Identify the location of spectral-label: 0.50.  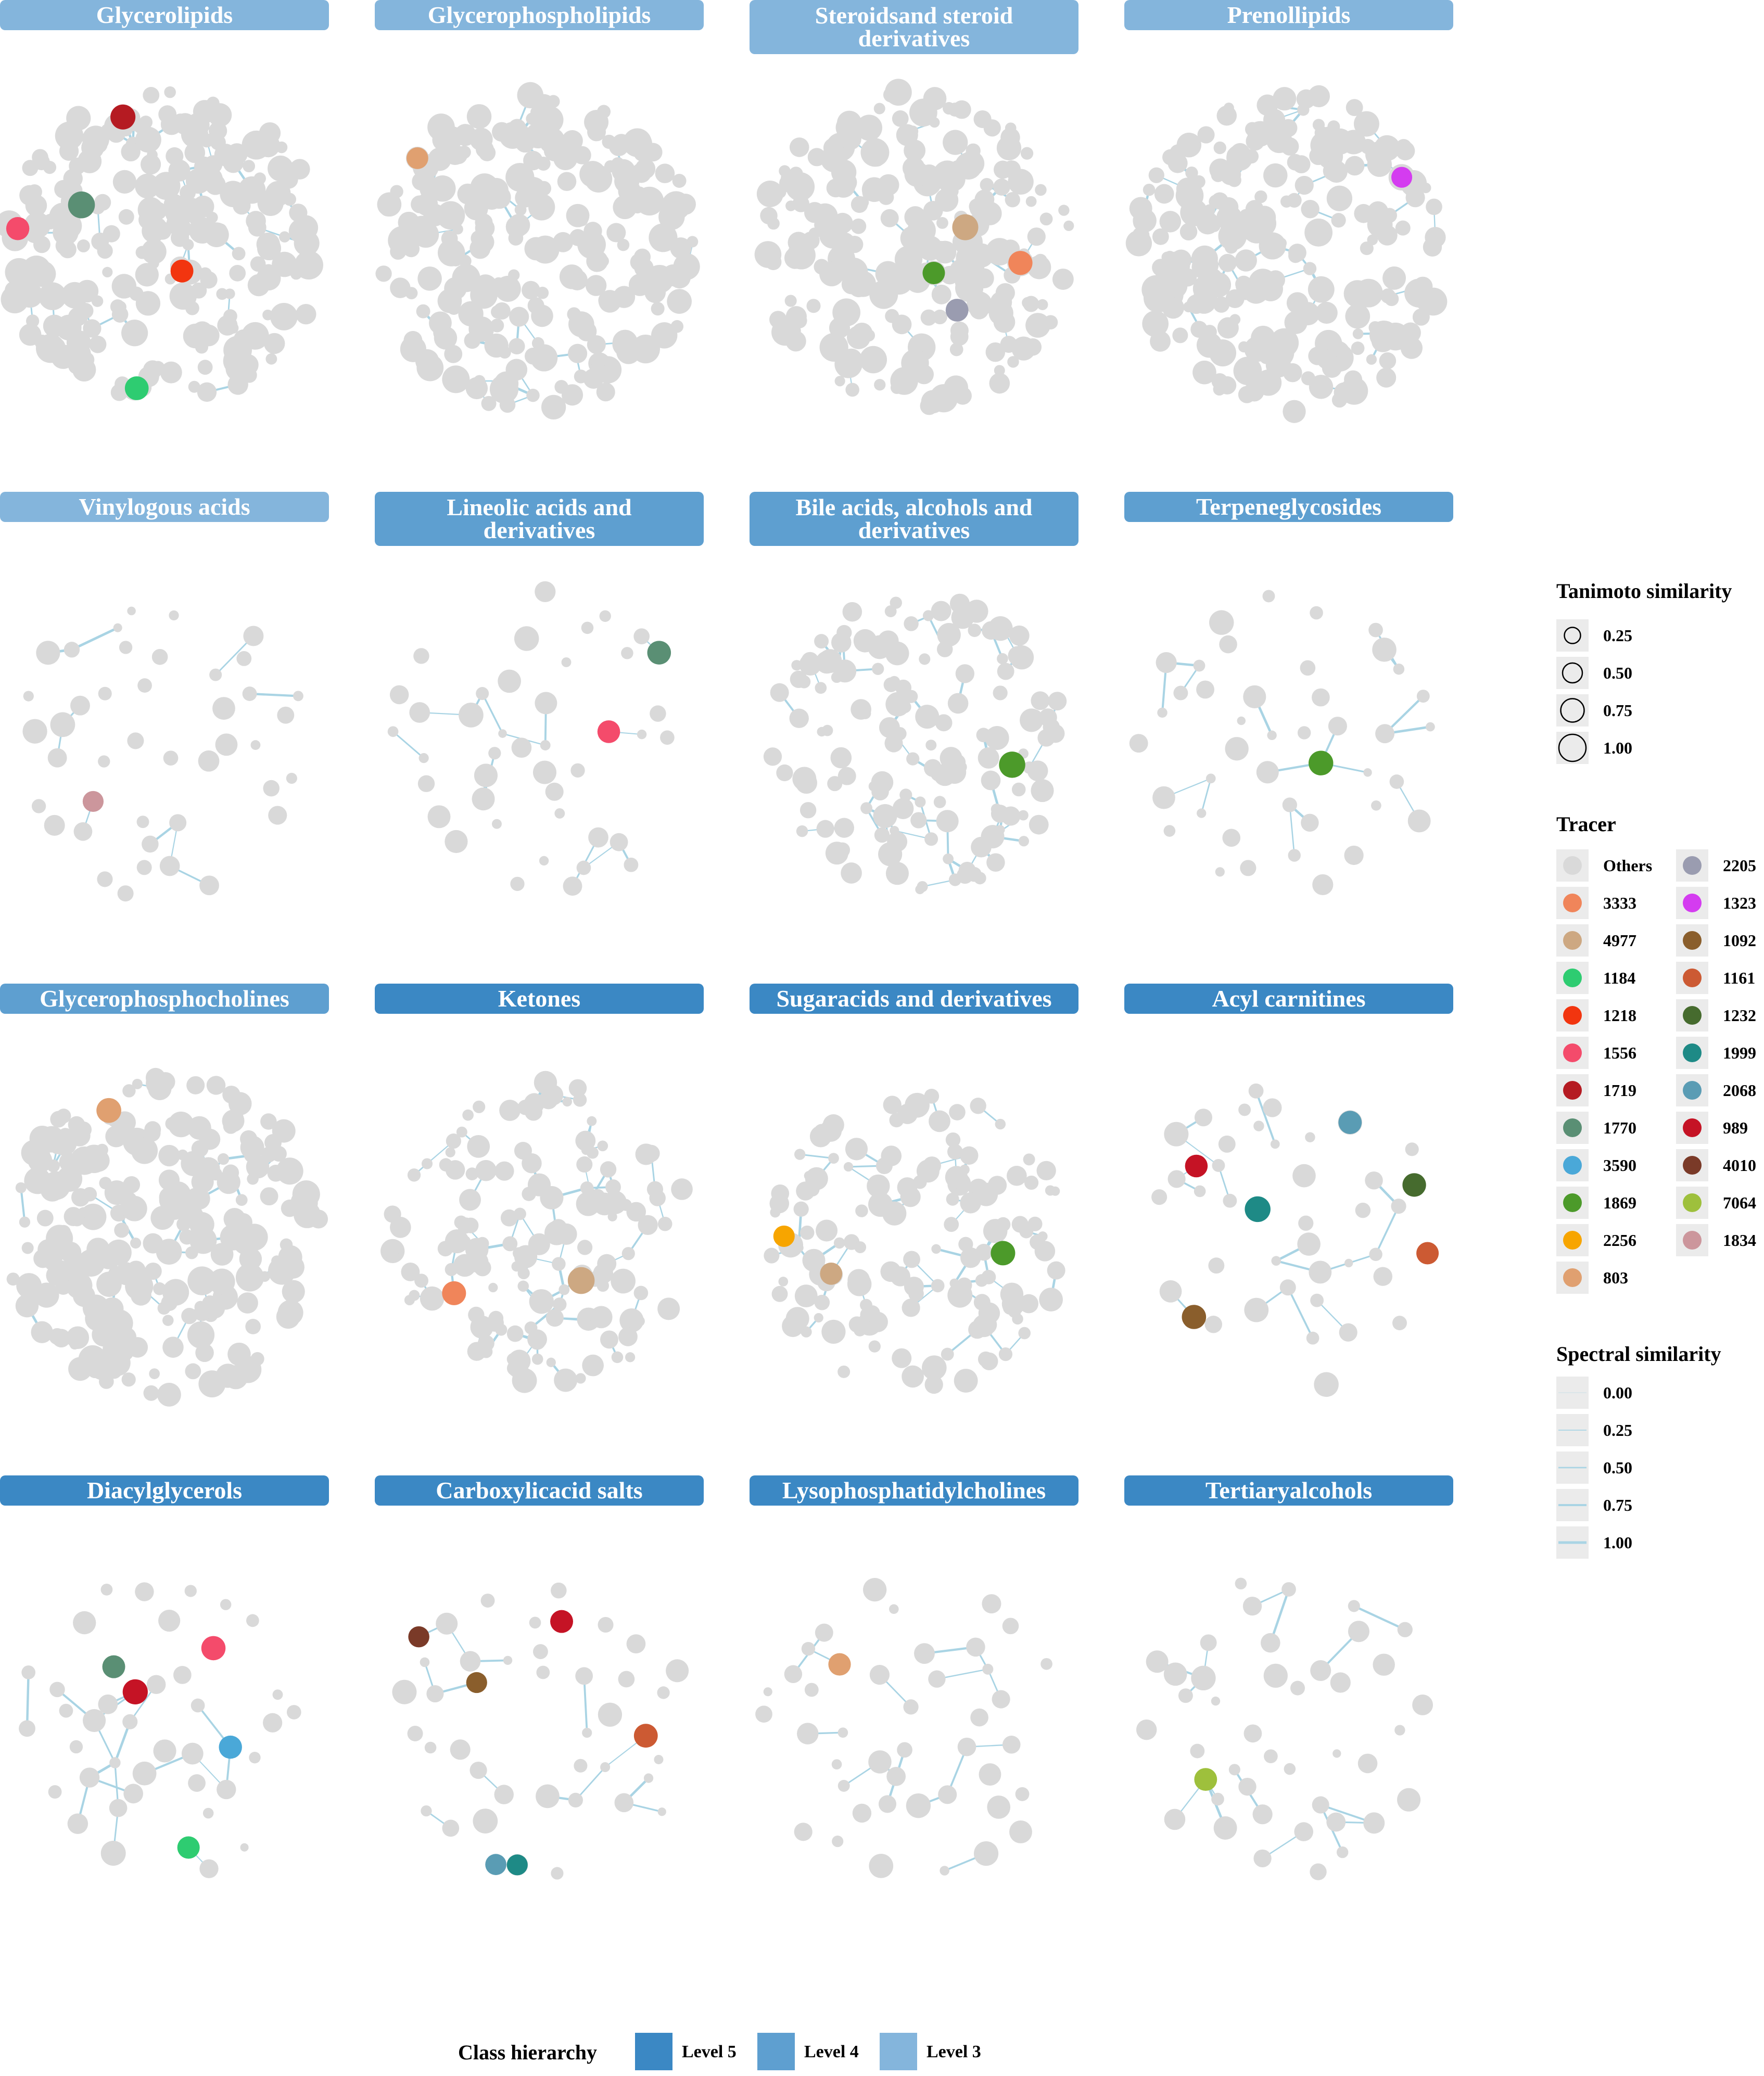
(1617, 1467).